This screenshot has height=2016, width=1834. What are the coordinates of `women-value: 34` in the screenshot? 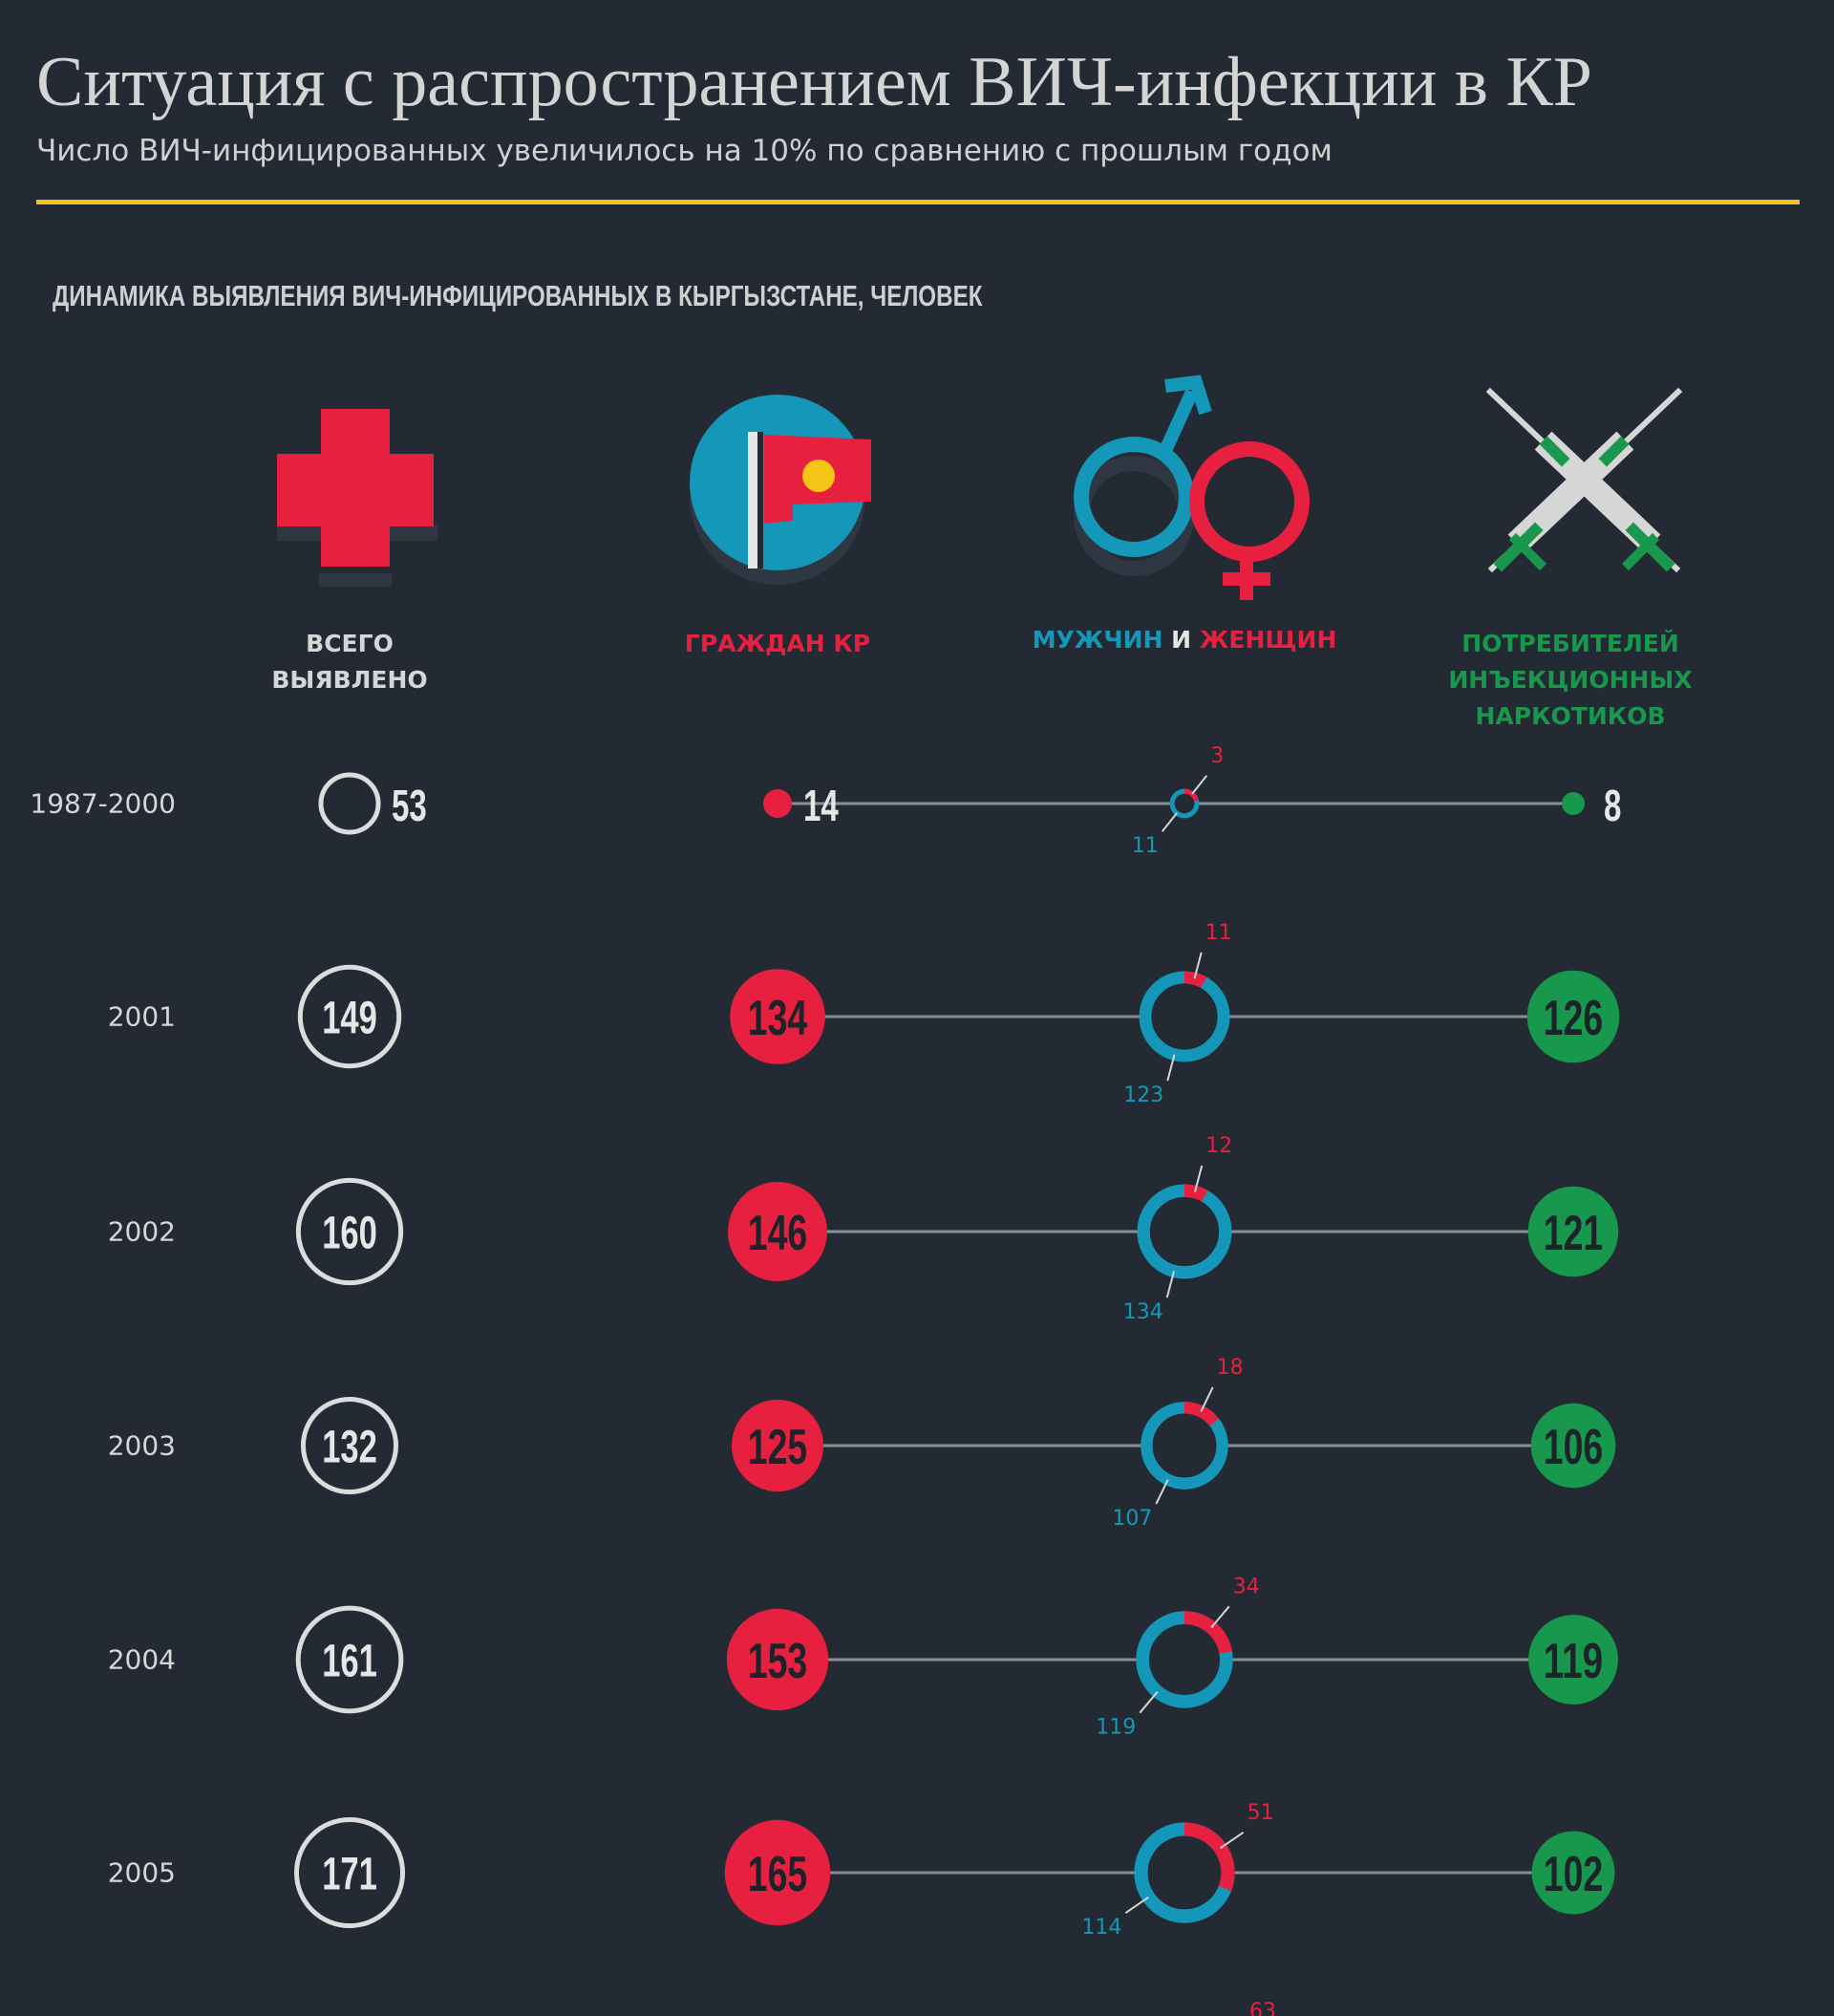 It's located at (1247, 1587).